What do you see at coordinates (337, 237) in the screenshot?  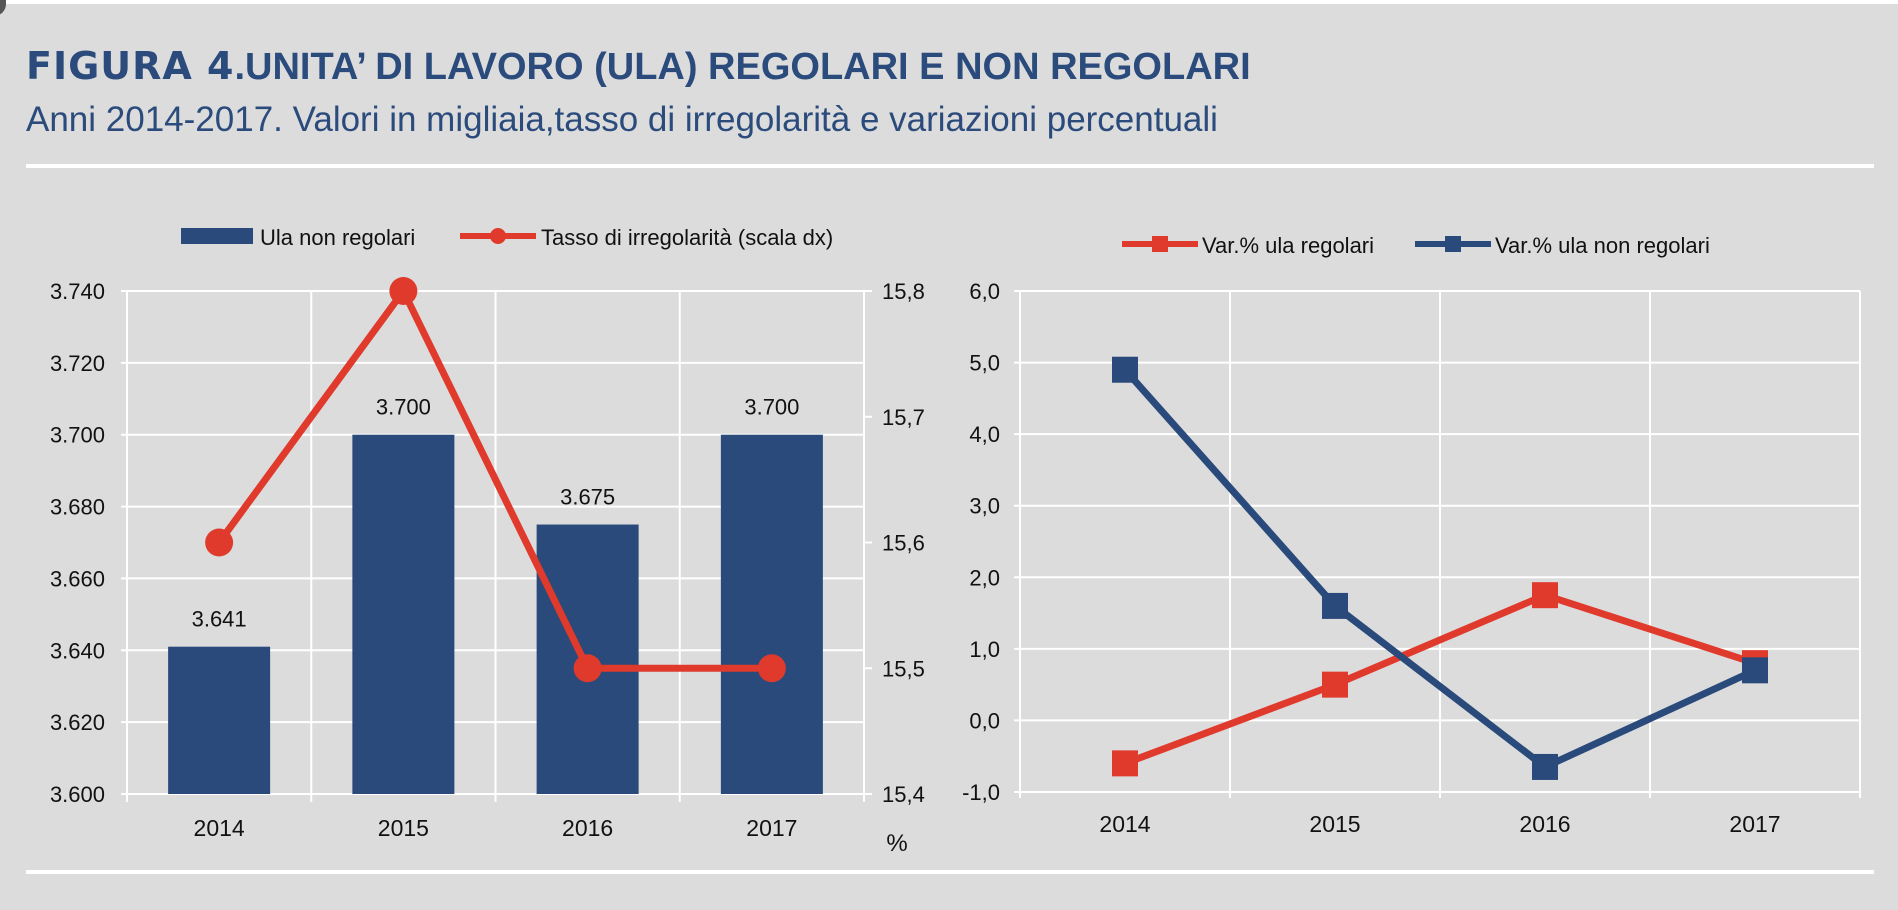 I see `legend-label-bars: Ula non regolari` at bounding box center [337, 237].